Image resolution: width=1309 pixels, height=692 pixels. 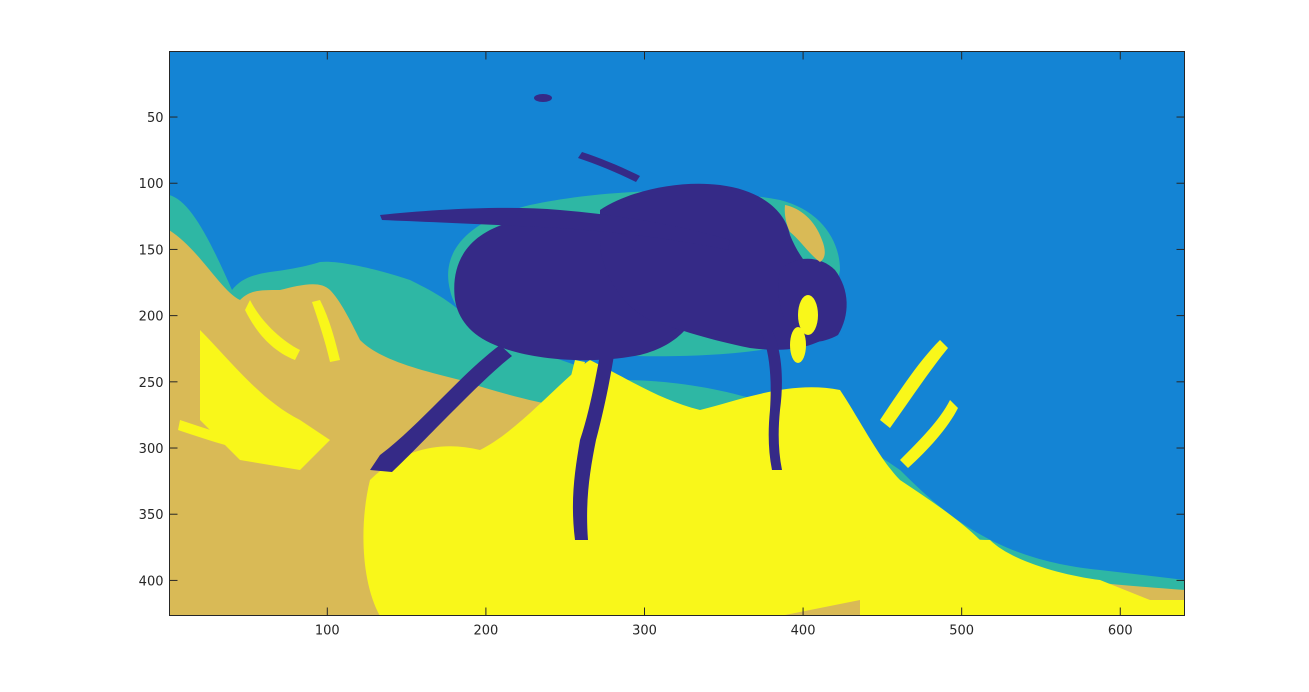 I want to click on x-tick-label: 600, so click(x=1120, y=631).